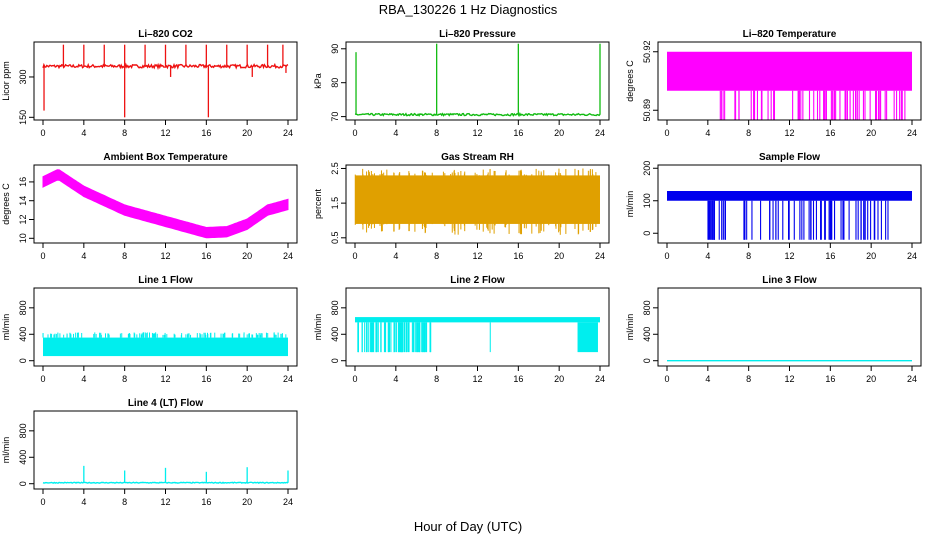  Describe the element at coordinates (647, 168) in the screenshot. I see `y-tick-label: 200` at that location.